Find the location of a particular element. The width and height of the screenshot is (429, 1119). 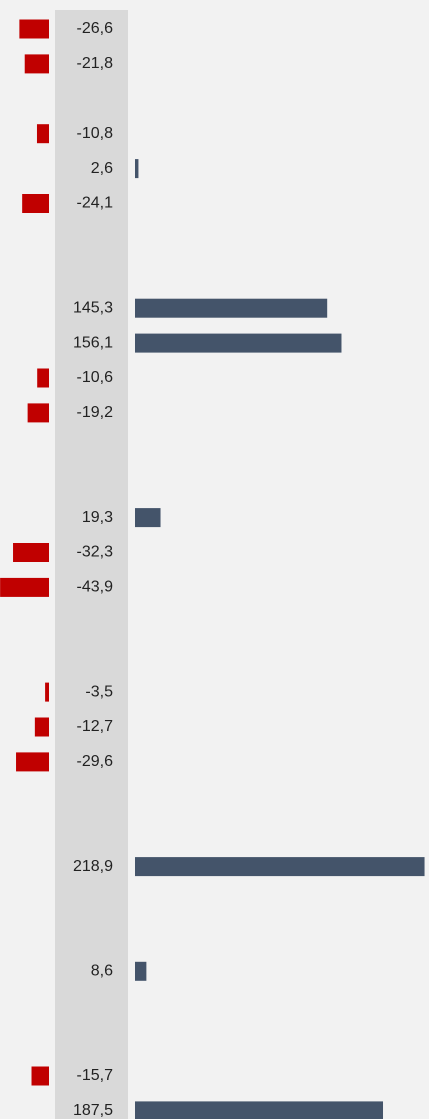

value-label: -19,2 is located at coordinates (95, 412).